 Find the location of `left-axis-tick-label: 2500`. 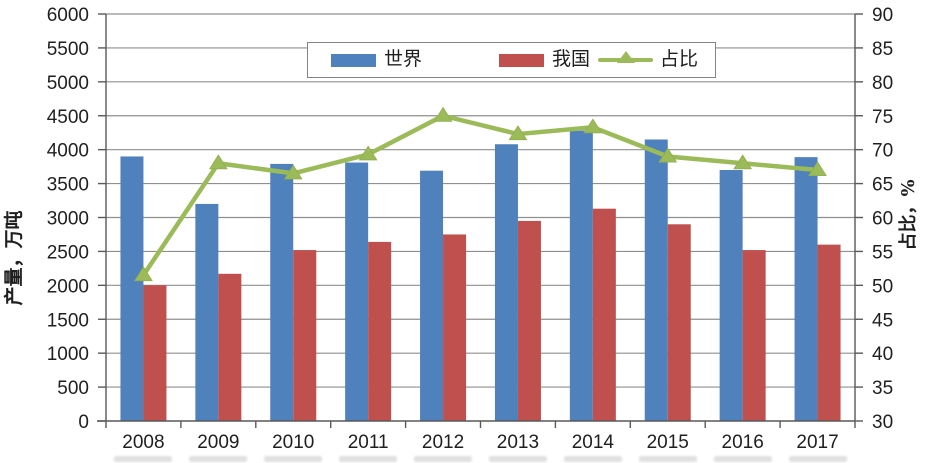

left-axis-tick-label: 2500 is located at coordinates (68, 252).